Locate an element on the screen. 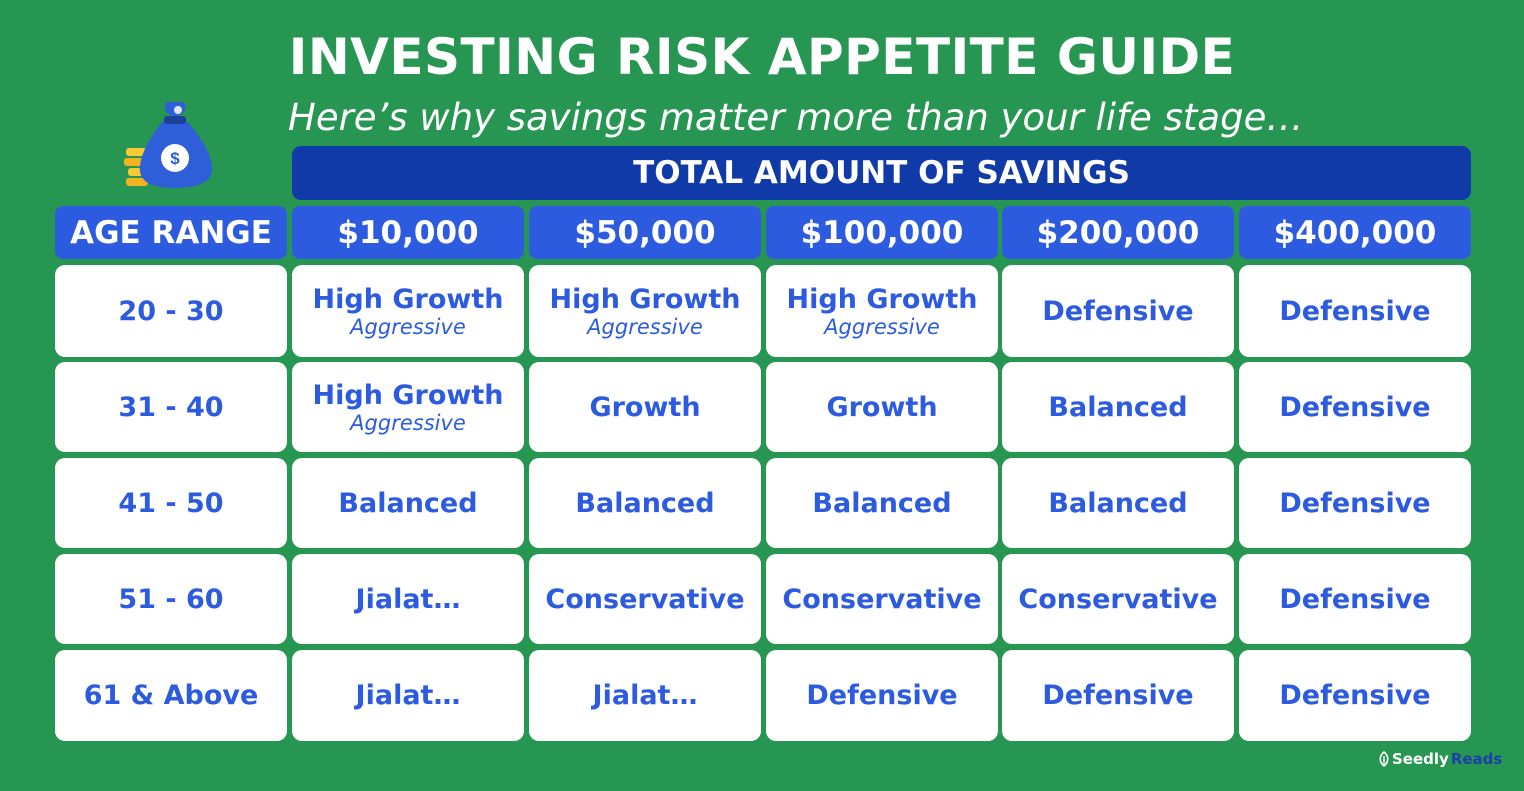  age-cell: 31 - 40 is located at coordinates (171, 407).